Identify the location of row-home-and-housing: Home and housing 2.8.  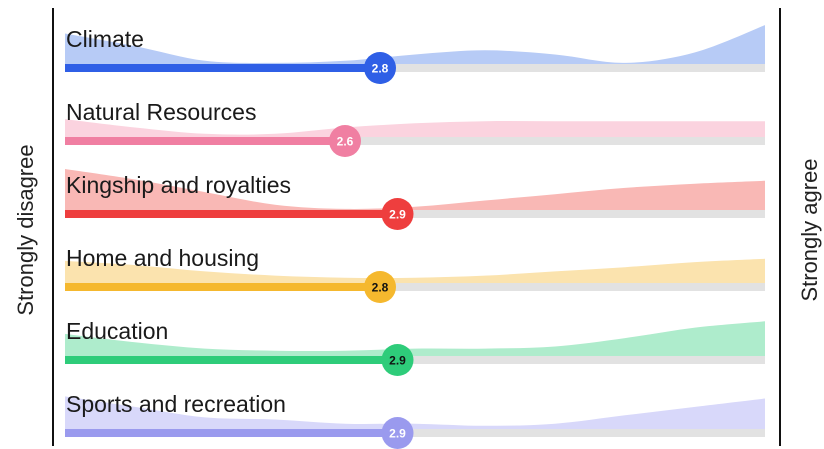
(415, 274).